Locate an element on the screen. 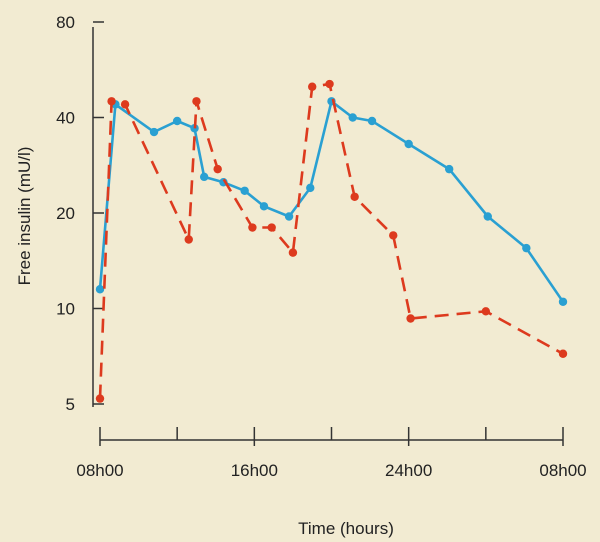 The width and height of the screenshot is (600, 542). y-axis: 5 10 20 40 80 is located at coordinates (80, 213).